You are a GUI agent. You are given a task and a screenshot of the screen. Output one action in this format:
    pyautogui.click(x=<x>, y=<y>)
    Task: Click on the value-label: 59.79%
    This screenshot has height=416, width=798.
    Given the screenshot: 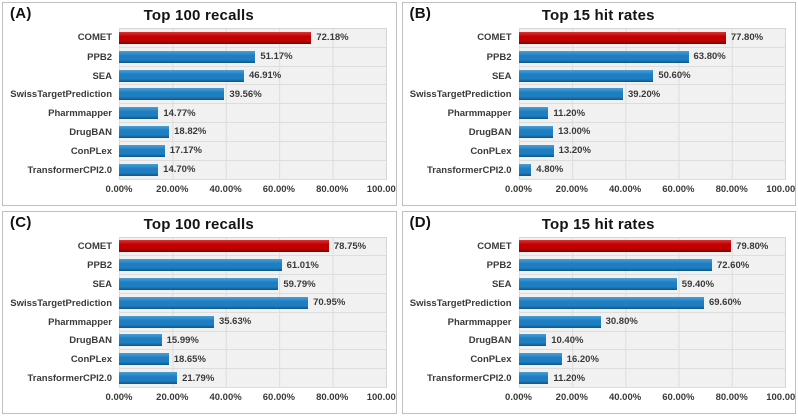 What is the action you would take?
    pyautogui.click(x=299, y=284)
    